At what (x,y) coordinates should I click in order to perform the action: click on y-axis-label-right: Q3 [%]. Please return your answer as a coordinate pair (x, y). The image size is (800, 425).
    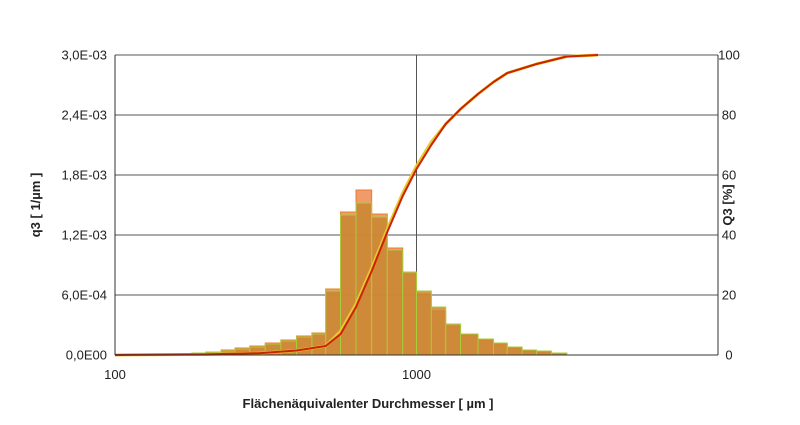
    Looking at the image, I should click on (727, 204).